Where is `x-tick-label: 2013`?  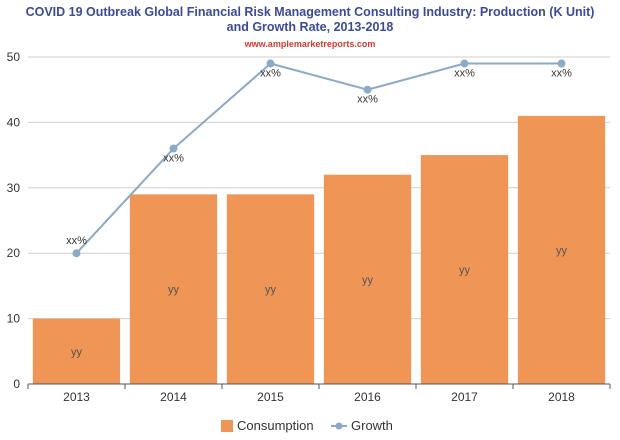 x-tick-label: 2013 is located at coordinates (76, 397).